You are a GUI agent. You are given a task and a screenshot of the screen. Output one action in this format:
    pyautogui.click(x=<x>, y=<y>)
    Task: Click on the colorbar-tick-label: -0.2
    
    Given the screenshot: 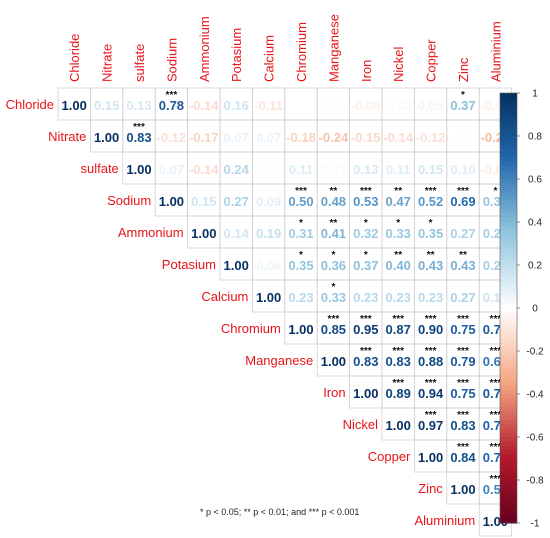 What is the action you would take?
    pyautogui.click(x=535, y=352)
    